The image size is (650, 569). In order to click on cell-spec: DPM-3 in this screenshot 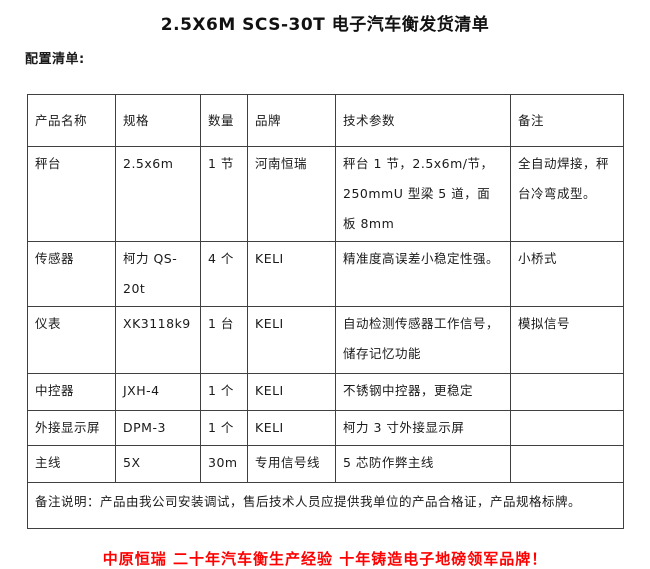, I will do `click(158, 428)`.